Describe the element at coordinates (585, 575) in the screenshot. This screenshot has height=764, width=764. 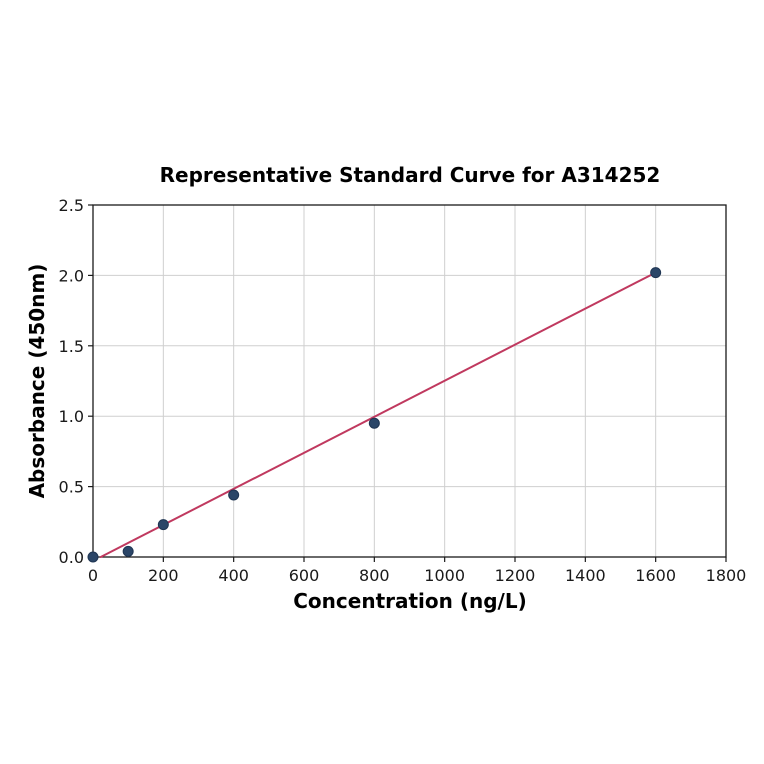
I see `x-tick-label: 1400` at that location.